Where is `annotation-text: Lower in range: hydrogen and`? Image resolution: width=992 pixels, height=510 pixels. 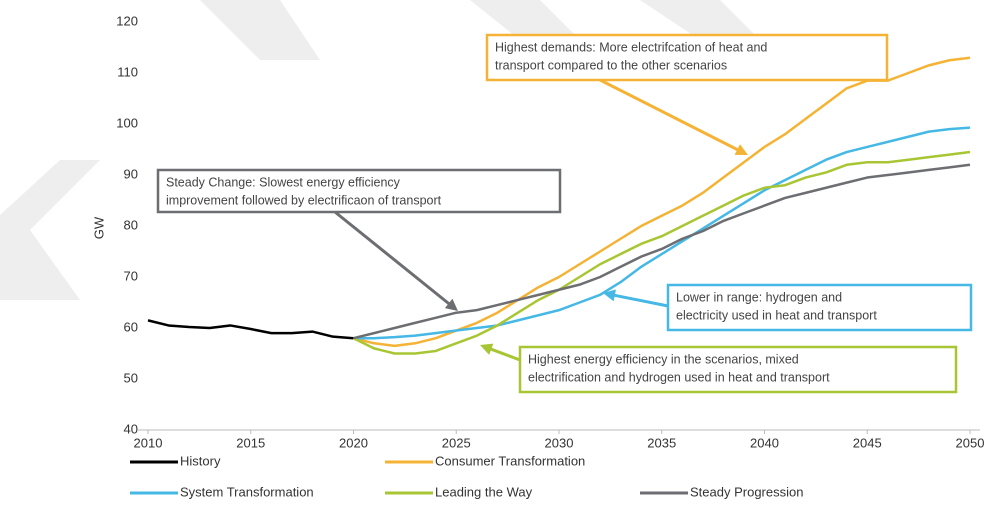 annotation-text: Lower in range: hydrogen and is located at coordinates (759, 297).